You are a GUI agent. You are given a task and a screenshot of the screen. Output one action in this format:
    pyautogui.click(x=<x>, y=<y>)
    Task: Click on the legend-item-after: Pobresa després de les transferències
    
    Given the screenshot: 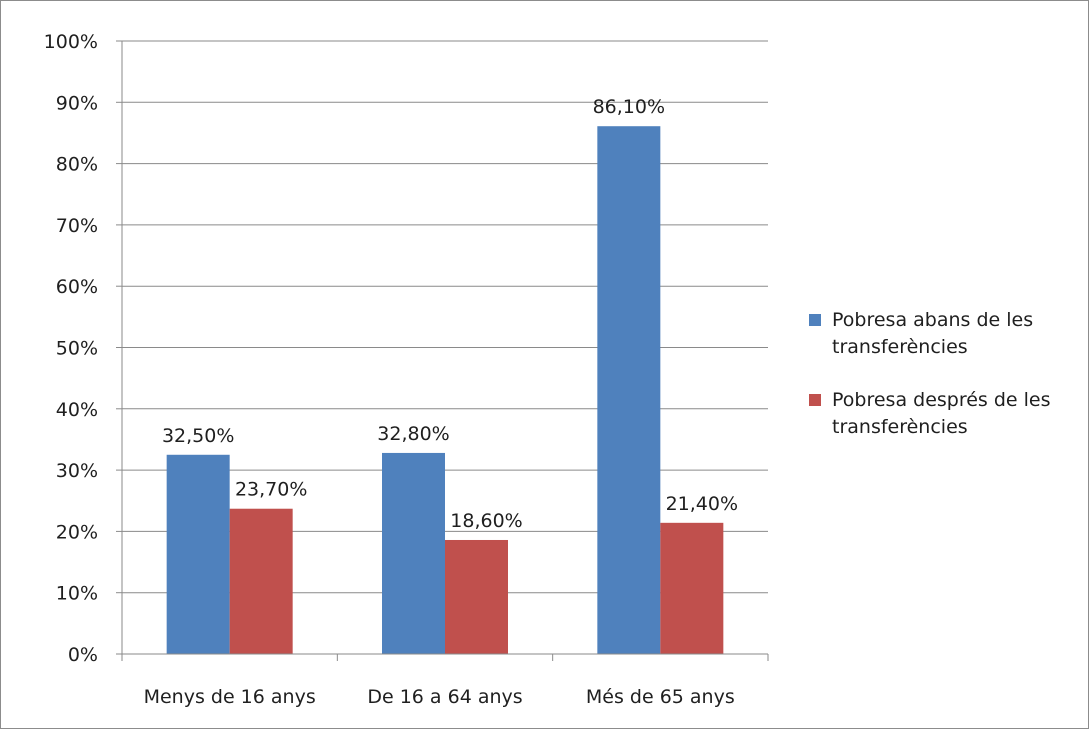 What is the action you would take?
    pyautogui.click(x=949, y=414)
    